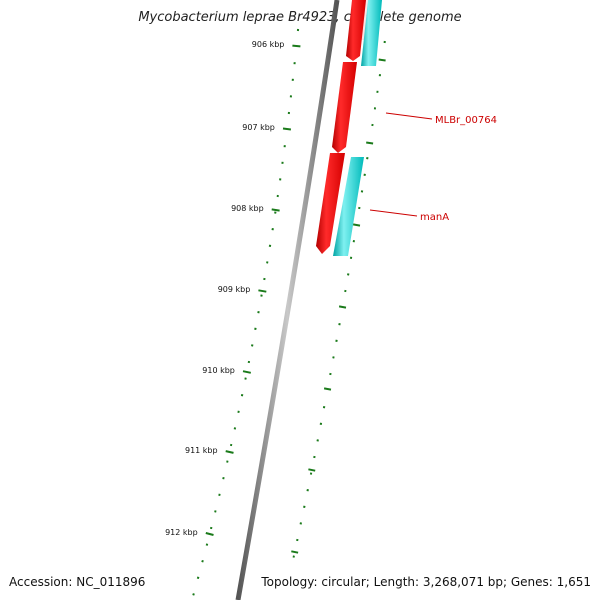  What do you see at coordinates (258, 127) in the screenshot?
I see `scale-label: 907 kbp` at bounding box center [258, 127].